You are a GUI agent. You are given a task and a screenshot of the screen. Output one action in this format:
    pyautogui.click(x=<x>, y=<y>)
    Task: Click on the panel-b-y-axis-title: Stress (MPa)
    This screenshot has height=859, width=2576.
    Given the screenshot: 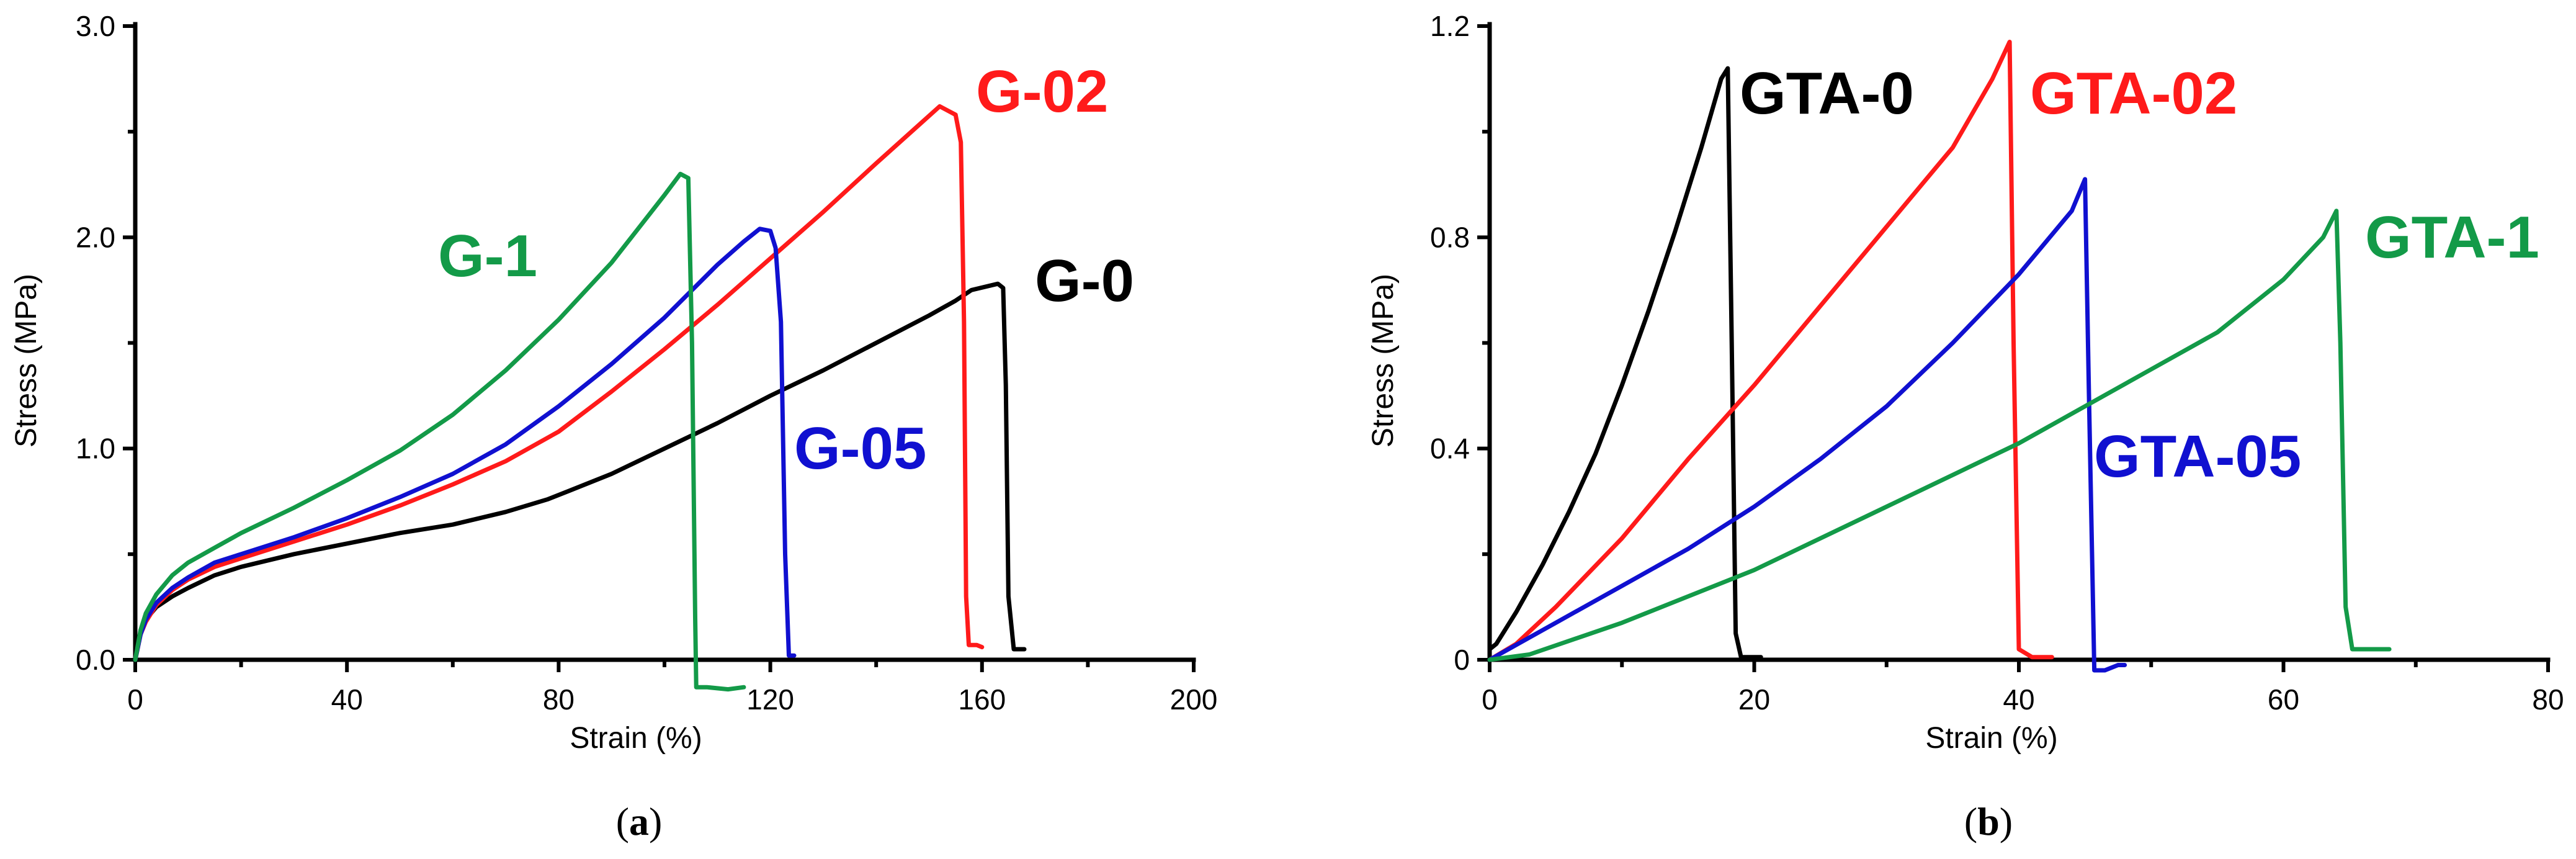 What is the action you would take?
    pyautogui.click(x=1383, y=360)
    